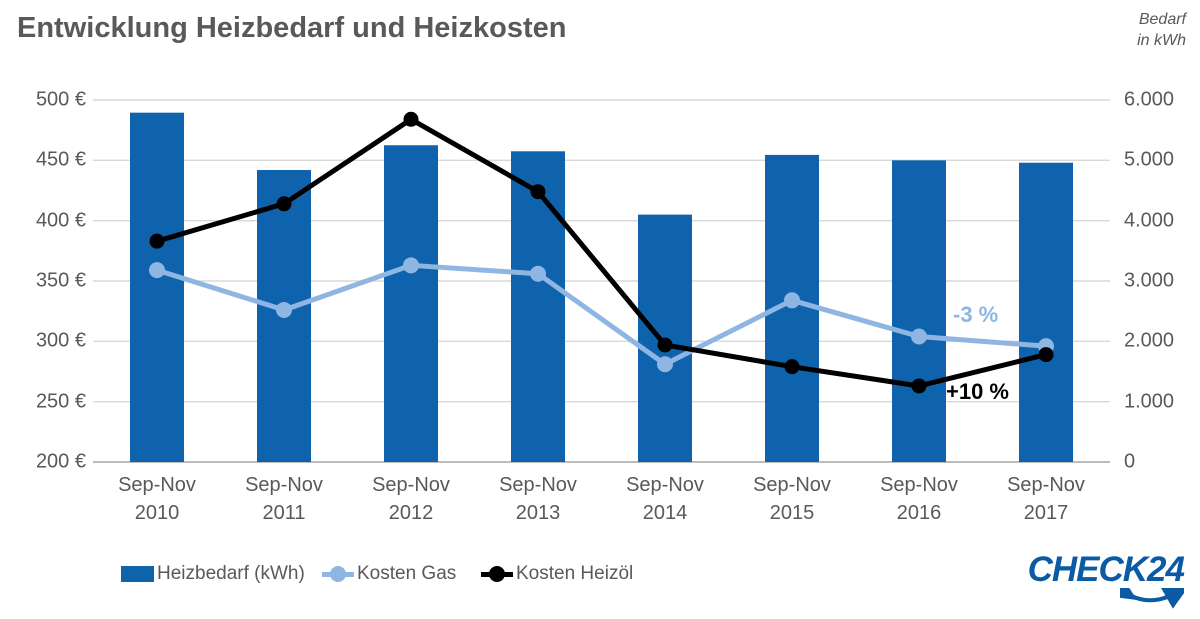  What do you see at coordinates (292, 28) in the screenshot?
I see `page-title: Entwicklung Heizbedarf und Heizkosten` at bounding box center [292, 28].